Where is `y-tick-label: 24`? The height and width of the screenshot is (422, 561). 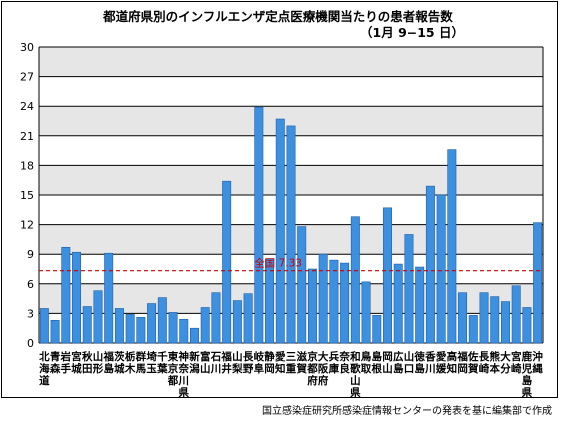 y-tick-label: 24 is located at coordinates (27, 106).